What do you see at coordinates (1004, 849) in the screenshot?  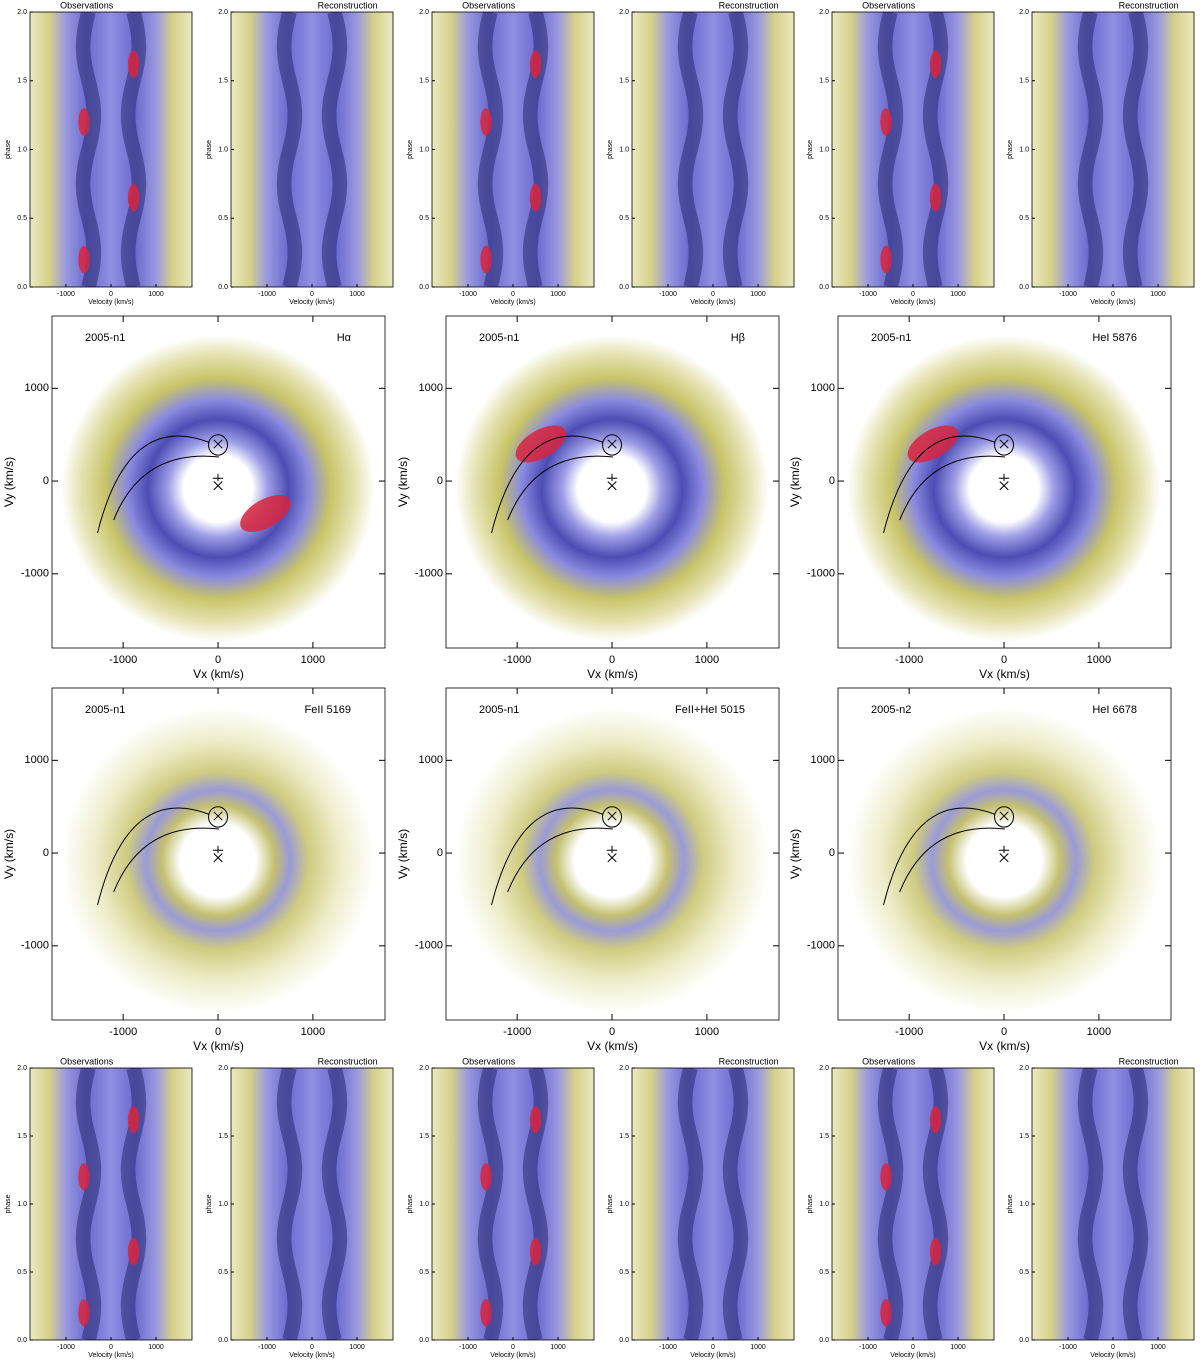 I see `cm-marker` at bounding box center [1004, 849].